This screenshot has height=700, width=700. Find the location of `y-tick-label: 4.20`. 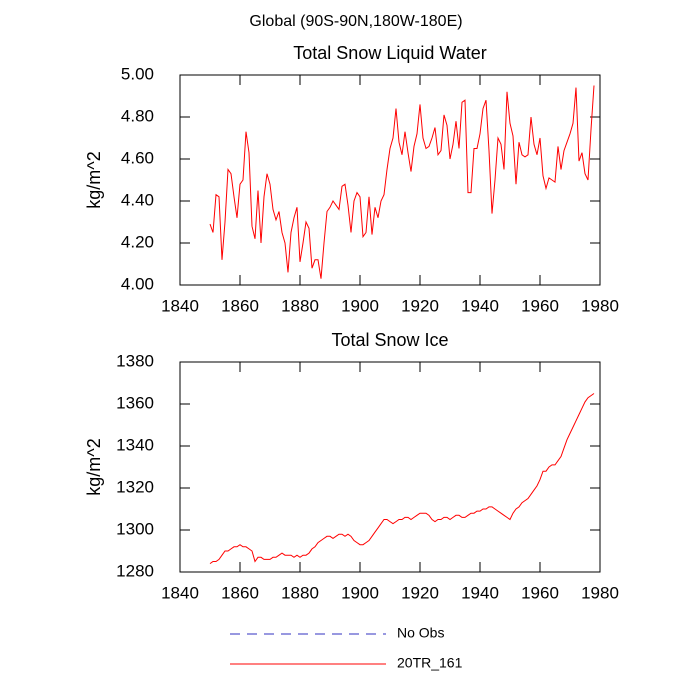

y-tick-label: 4.20 is located at coordinates (137, 241).